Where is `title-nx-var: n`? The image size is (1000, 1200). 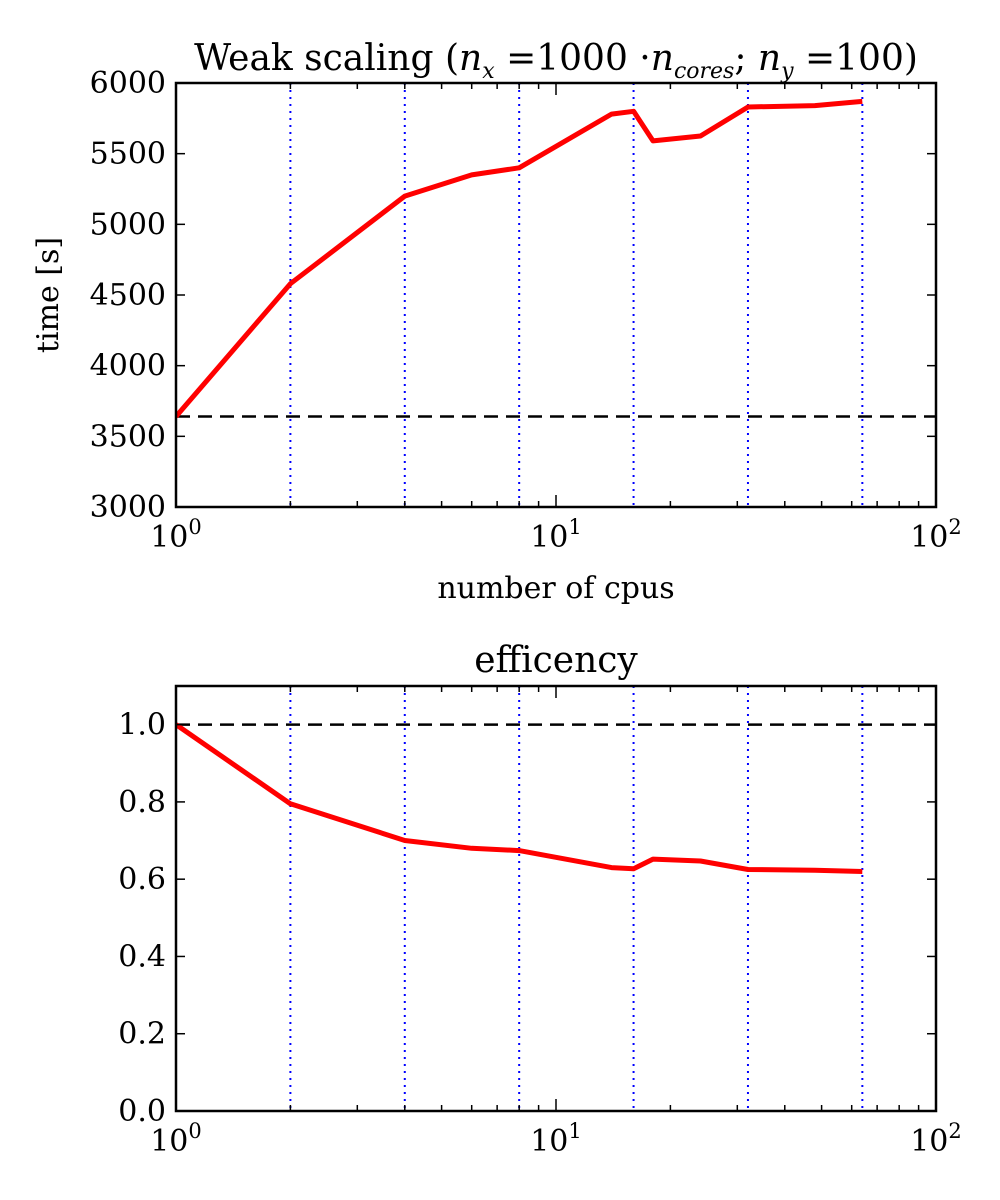
title-nx-var: n is located at coordinates (470, 58).